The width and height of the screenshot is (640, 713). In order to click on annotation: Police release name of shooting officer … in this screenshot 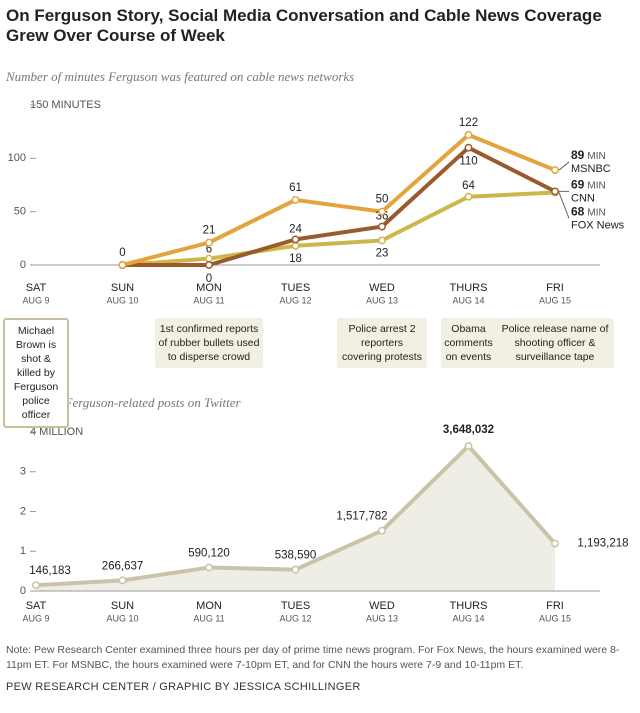, I will do `click(555, 343)`.